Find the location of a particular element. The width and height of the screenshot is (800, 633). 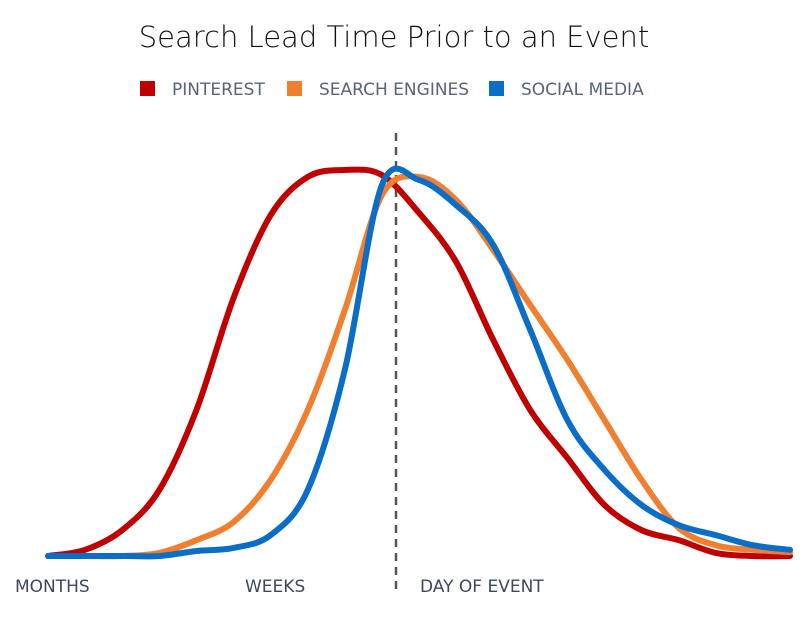

legend: PINTEREST SEARCH ENGINES SOCIAL MEDIA is located at coordinates (392, 90).